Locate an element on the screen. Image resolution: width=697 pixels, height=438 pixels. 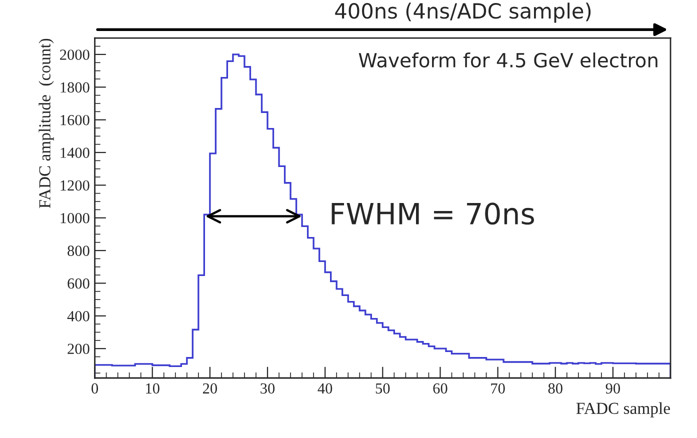
y-tick-label: 600 is located at coordinates (79, 283).